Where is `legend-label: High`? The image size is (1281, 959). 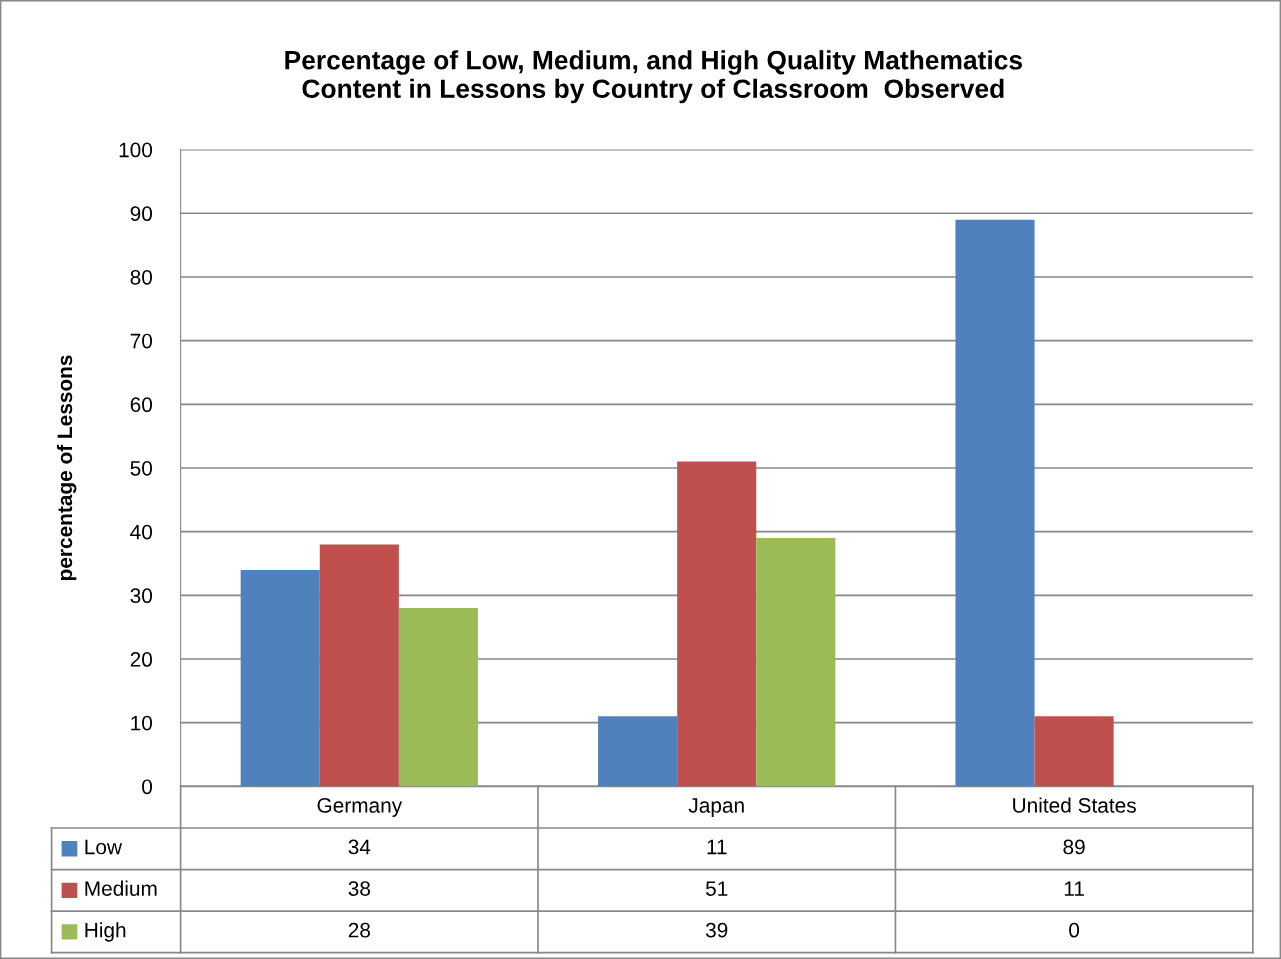
legend-label: High is located at coordinates (105, 932).